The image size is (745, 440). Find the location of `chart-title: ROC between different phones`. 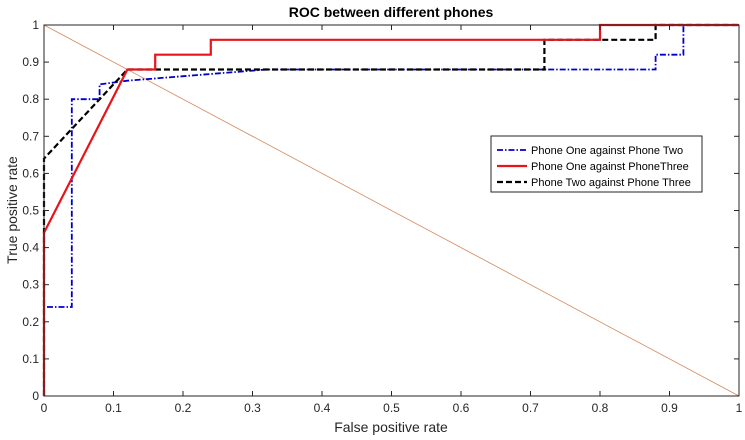

chart-title: ROC between different phones is located at coordinates (391, 12).